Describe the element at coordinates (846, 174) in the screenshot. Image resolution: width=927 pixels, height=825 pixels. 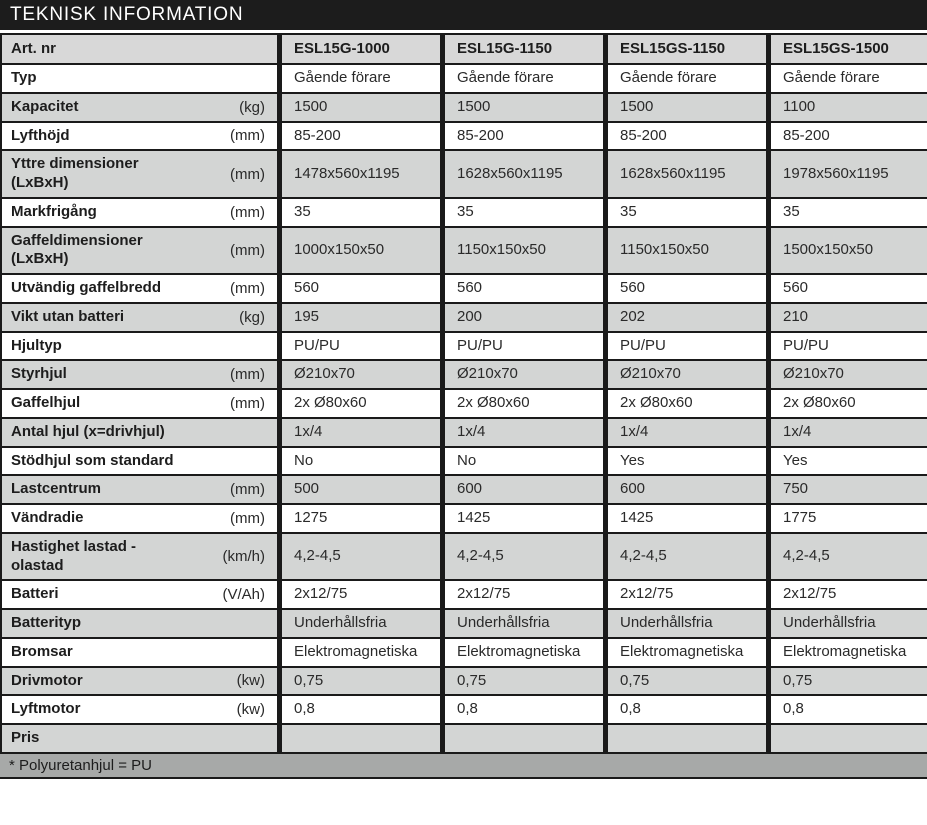
I see `cell-value: 1978x560x1195` at that location.